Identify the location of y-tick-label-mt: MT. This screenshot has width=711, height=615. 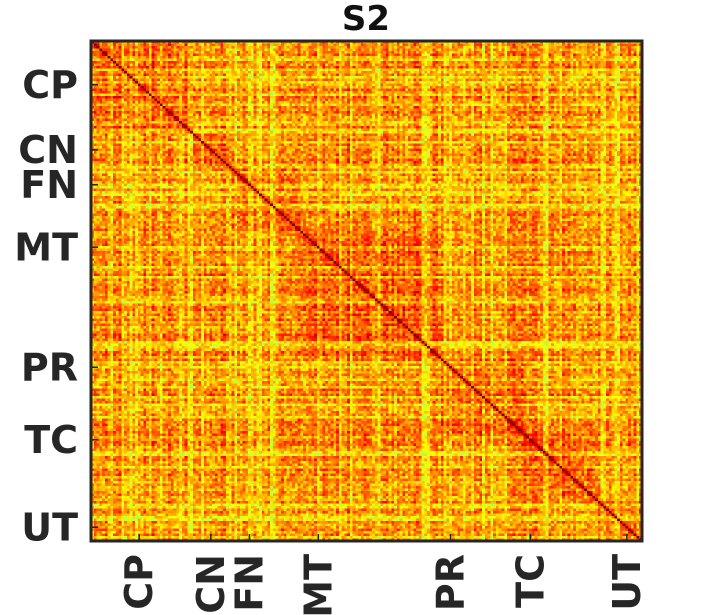
(46, 247).